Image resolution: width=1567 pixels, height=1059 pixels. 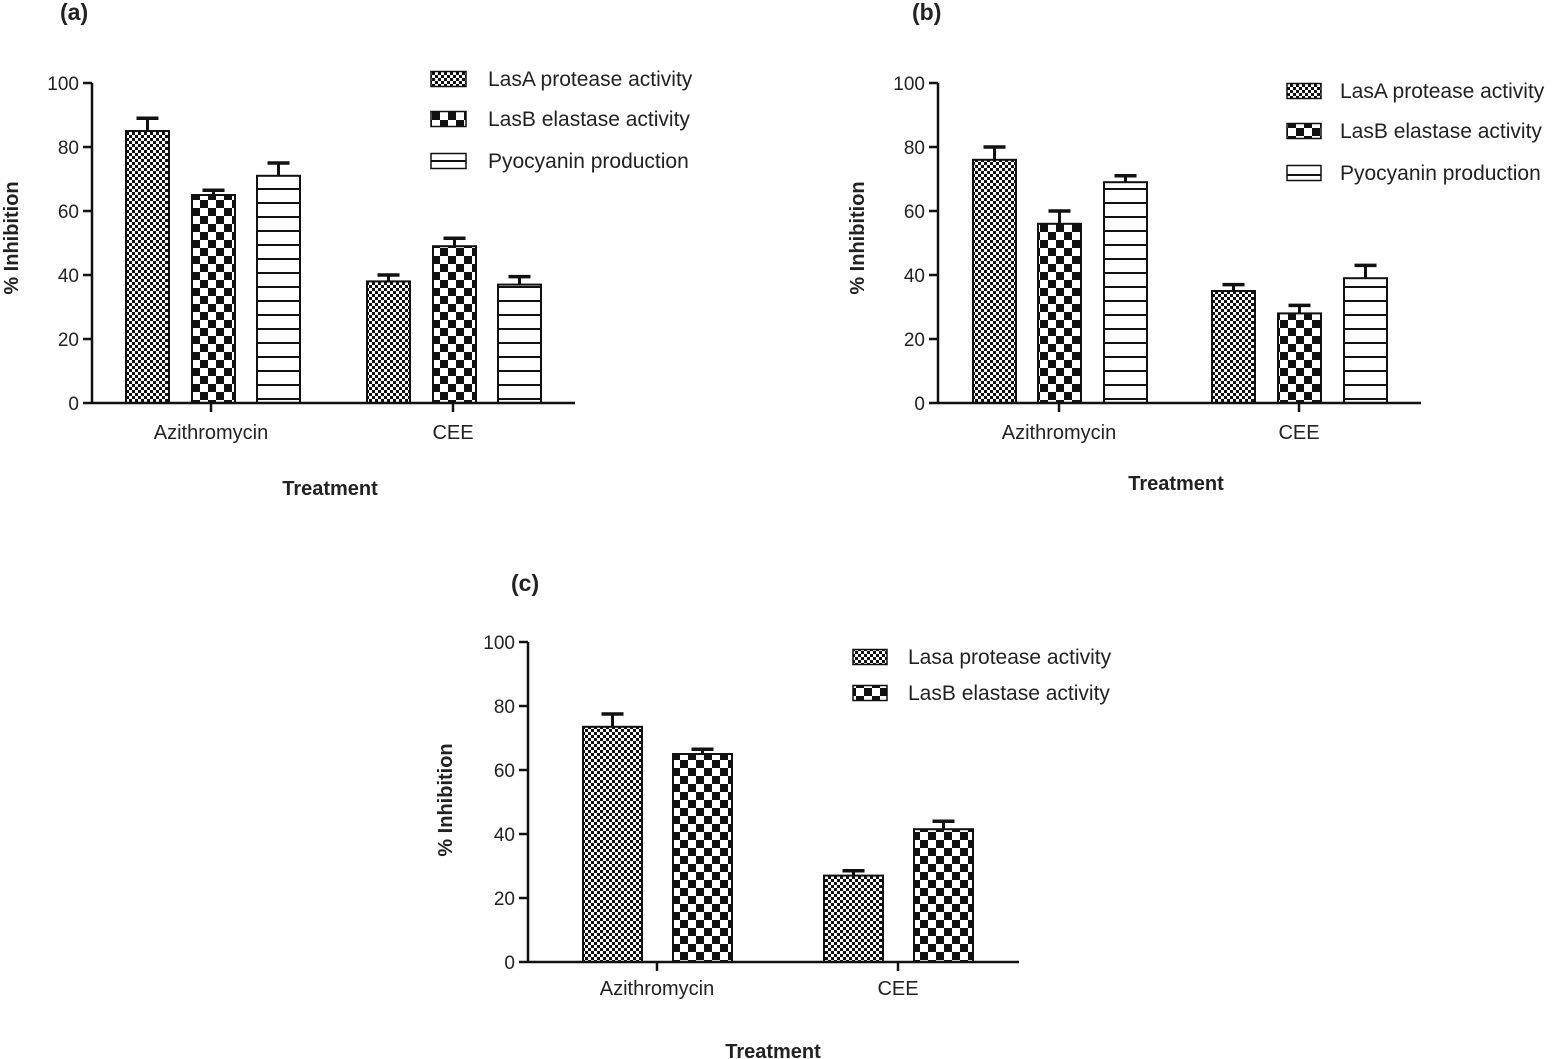 What do you see at coordinates (926, 12) in the screenshot?
I see `panel-label: (b)` at bounding box center [926, 12].